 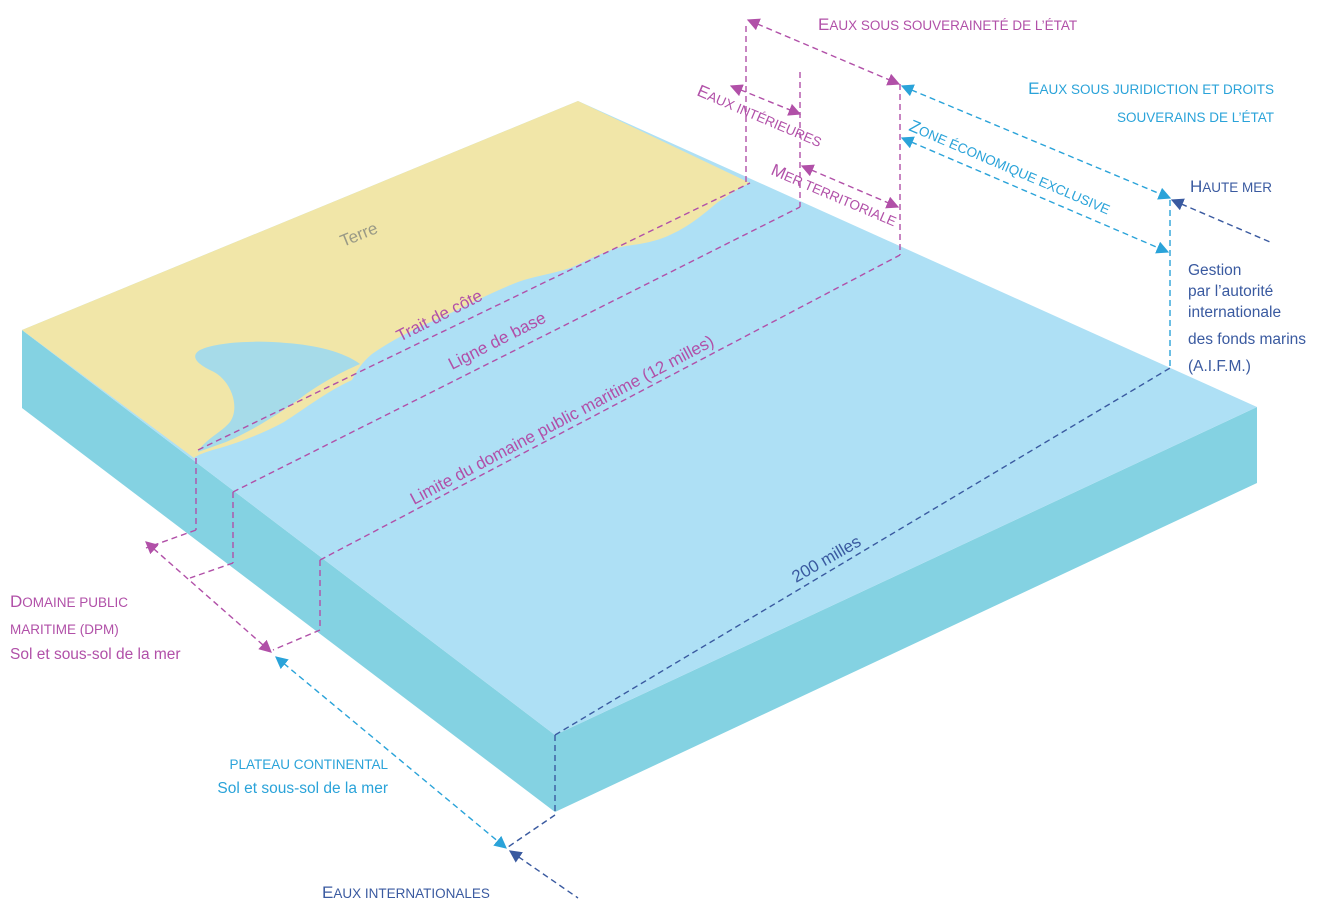 What do you see at coordinates (1151, 88) in the screenshot?
I see `eaux-juridiction-label-1: EAUX SOUS JURIDICTION ET DROITS` at bounding box center [1151, 88].